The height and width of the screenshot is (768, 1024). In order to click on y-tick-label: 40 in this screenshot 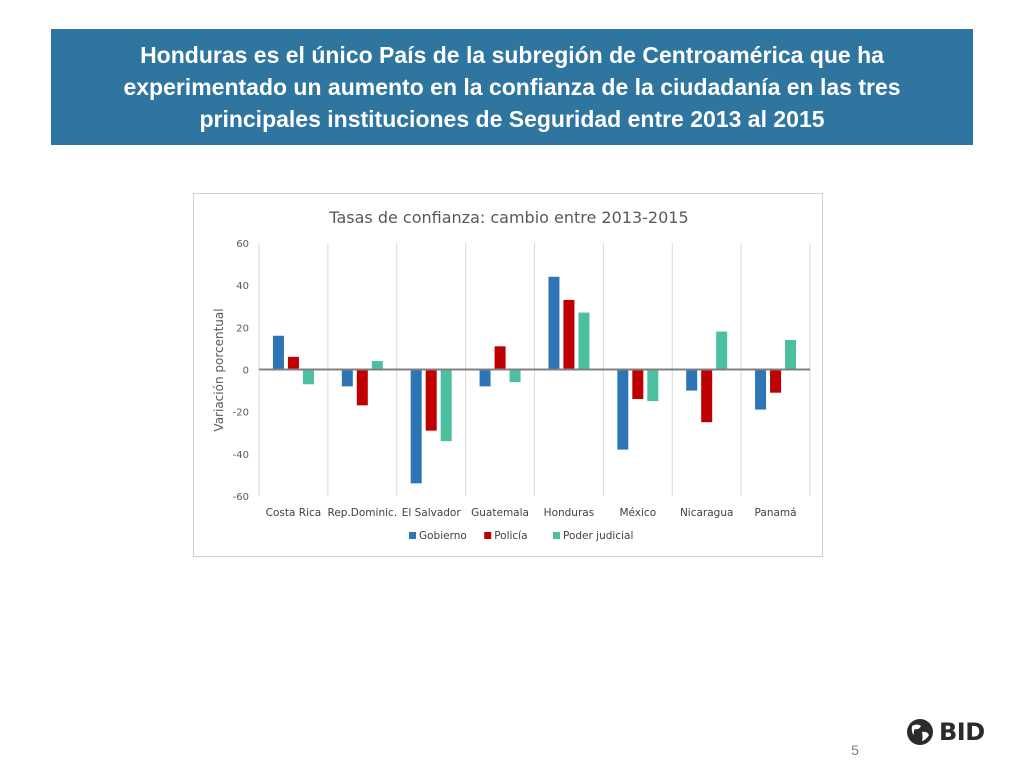, I will do `click(242, 286)`.